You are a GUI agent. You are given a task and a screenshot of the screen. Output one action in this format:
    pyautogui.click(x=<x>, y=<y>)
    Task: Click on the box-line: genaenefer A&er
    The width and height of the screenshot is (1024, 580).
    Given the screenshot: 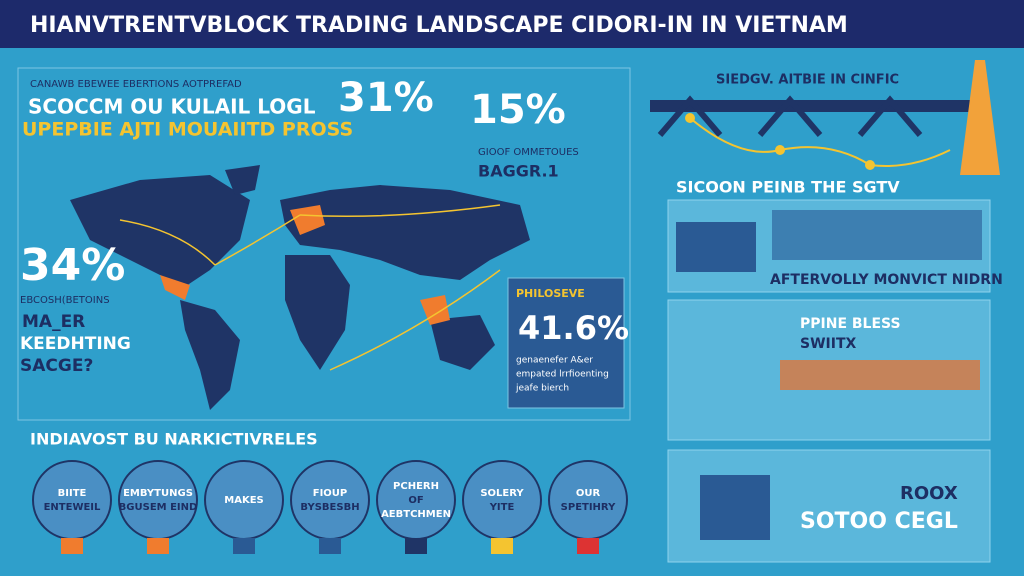 What is the action you would take?
    pyautogui.click(x=554, y=361)
    